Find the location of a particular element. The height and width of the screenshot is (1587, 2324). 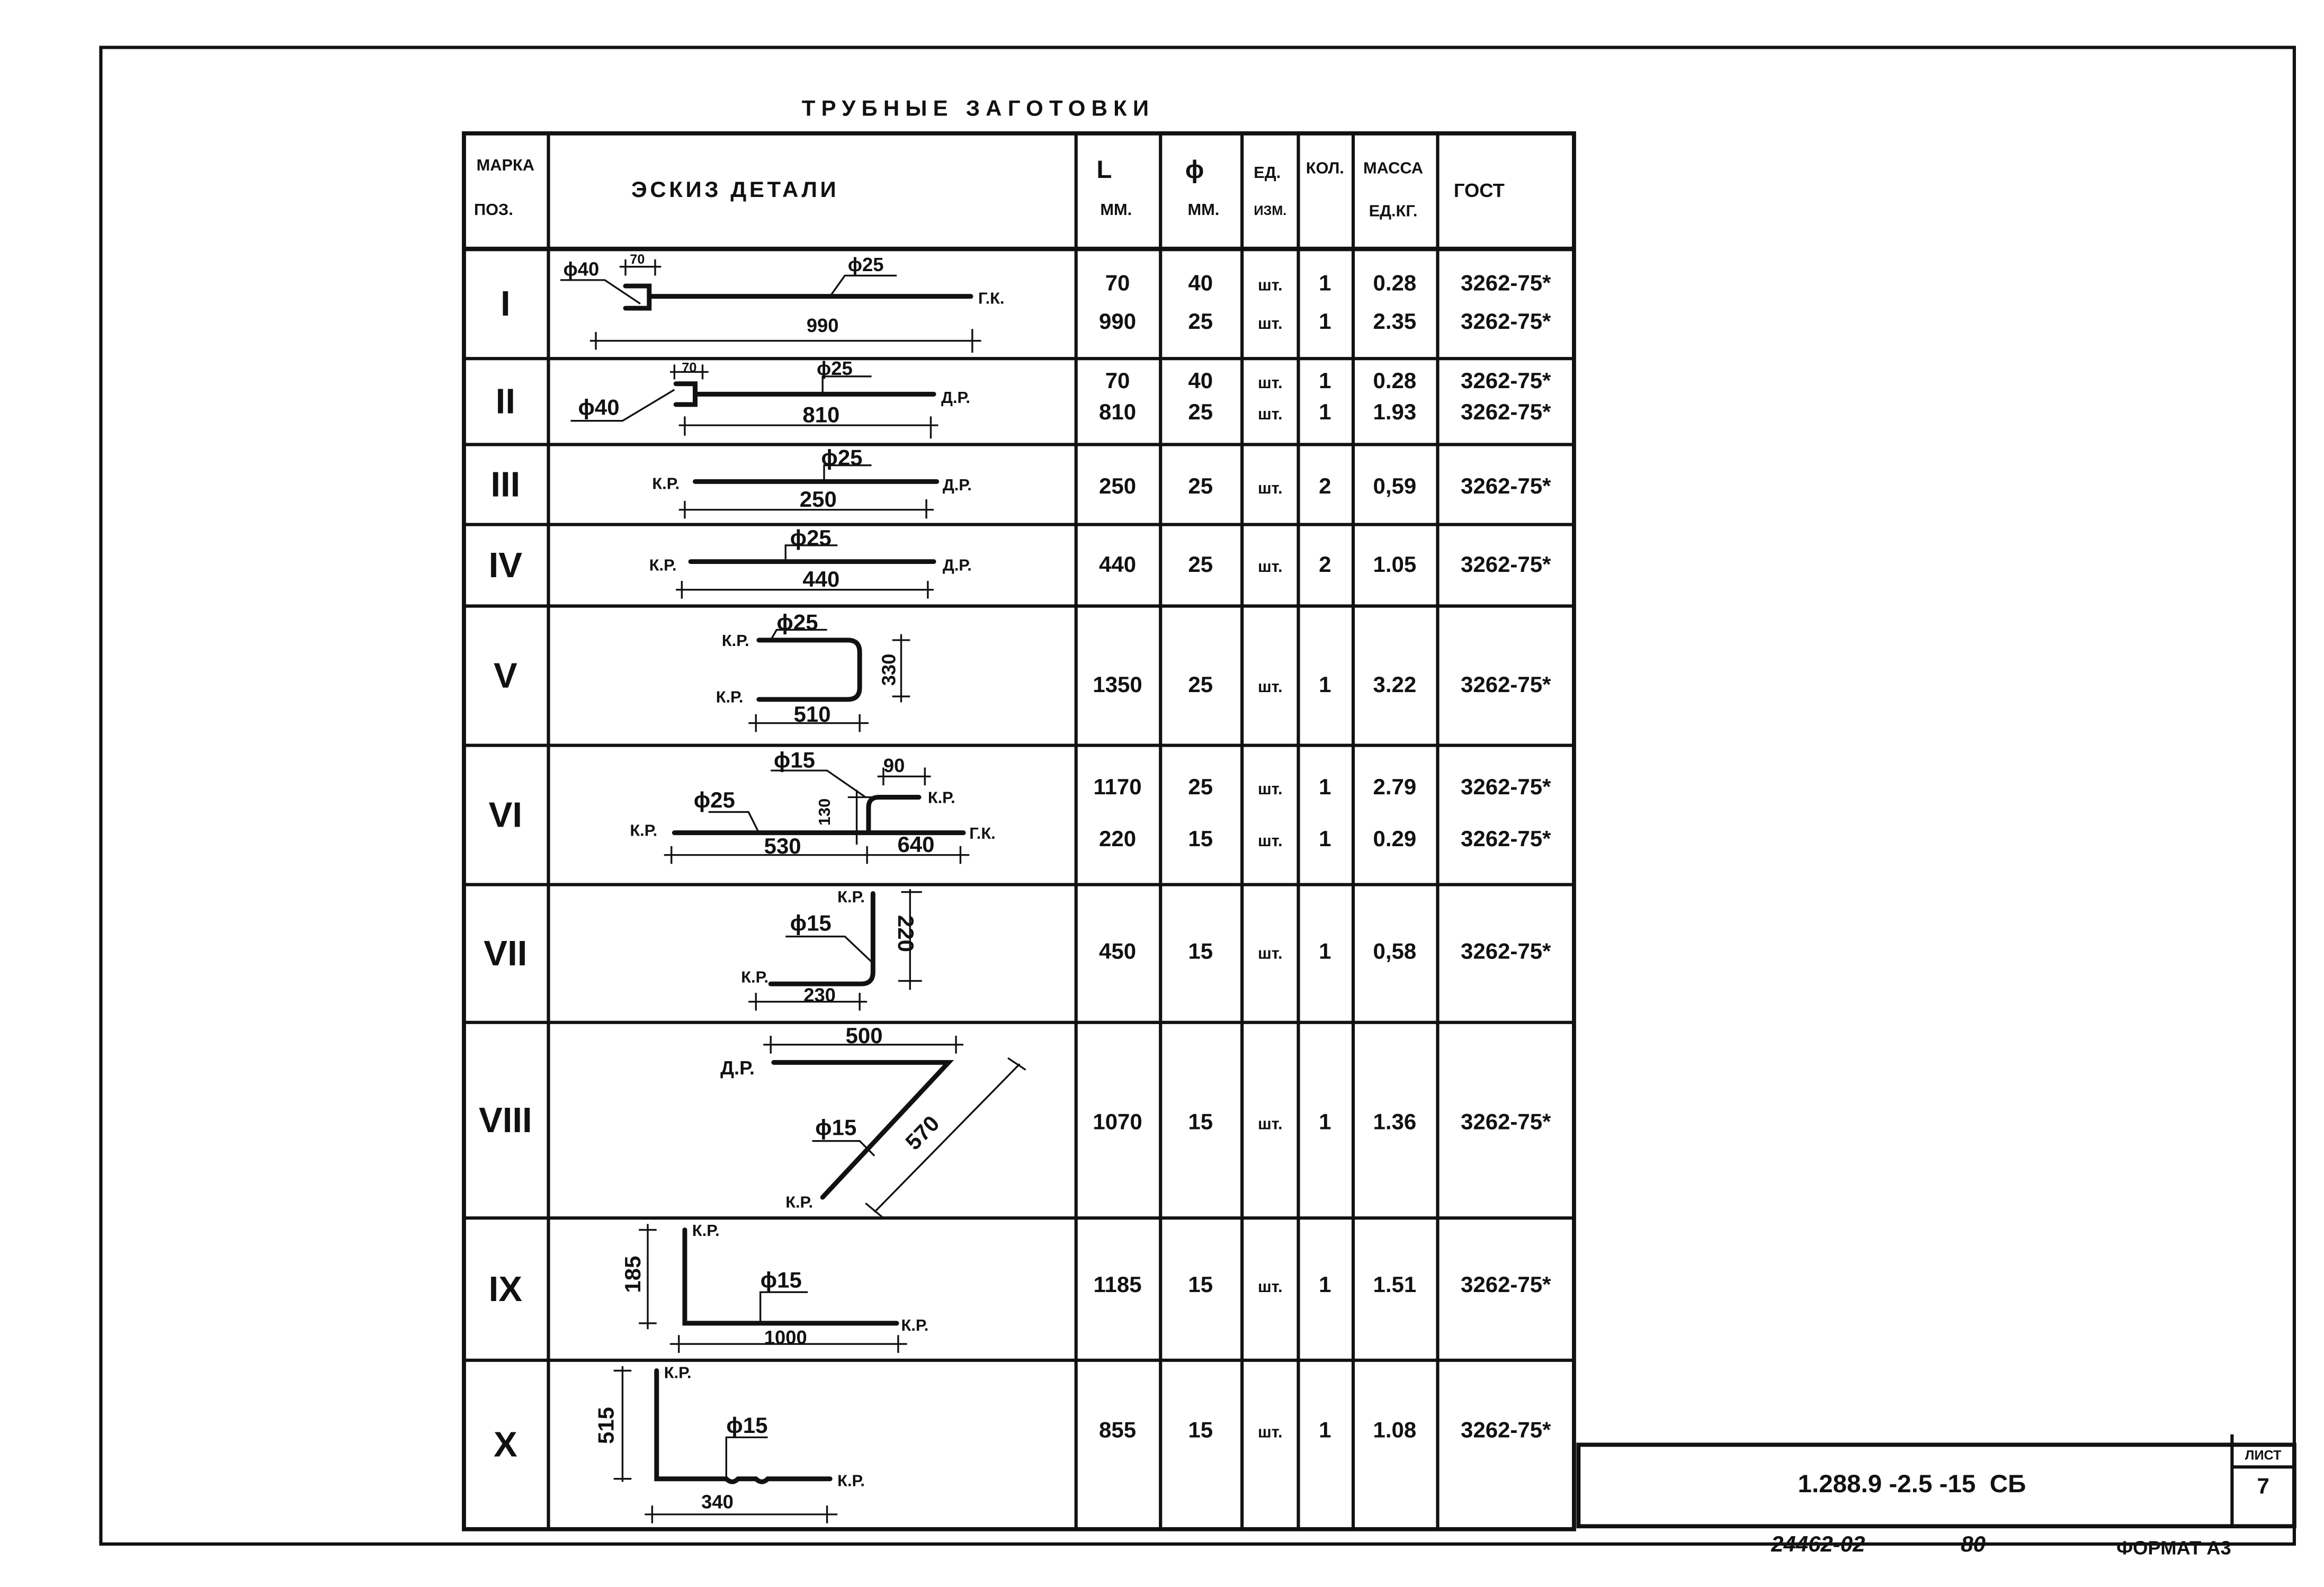

sketch-label: 130 is located at coordinates (824, 812).